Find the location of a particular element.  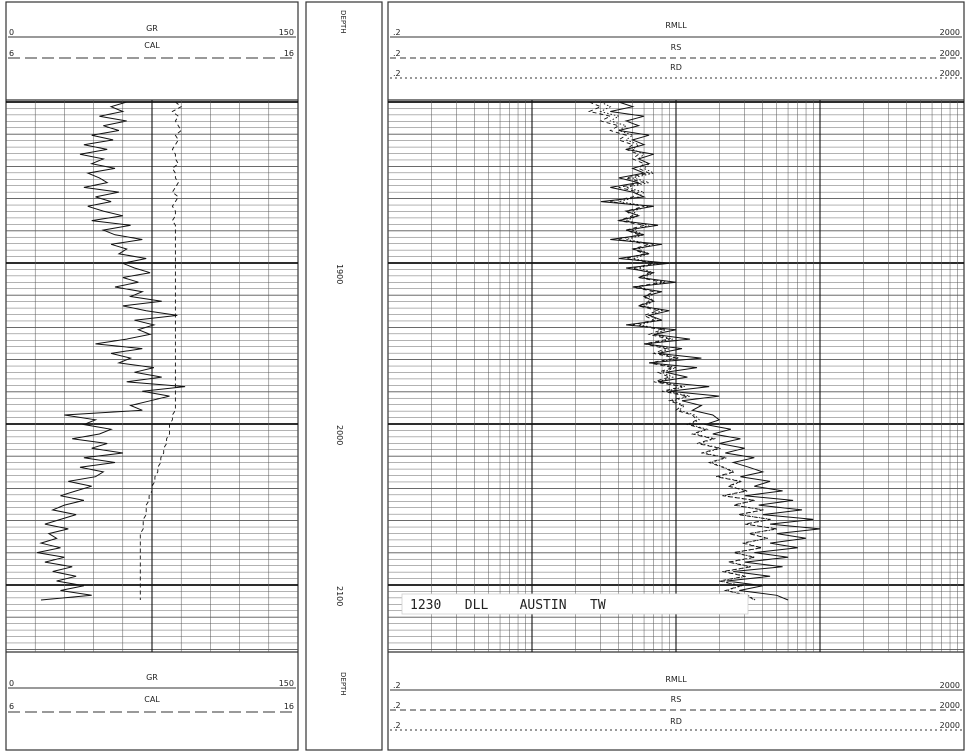

gr-max-label: 150 is located at coordinates (286, 32).